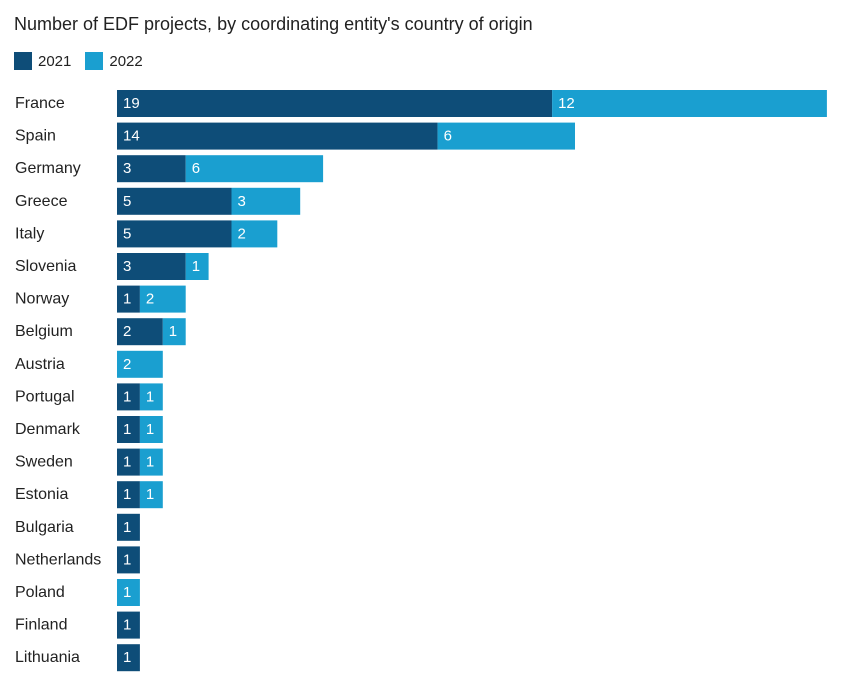  What do you see at coordinates (35, 136) in the screenshot?
I see `category-label-spain: Spain` at bounding box center [35, 136].